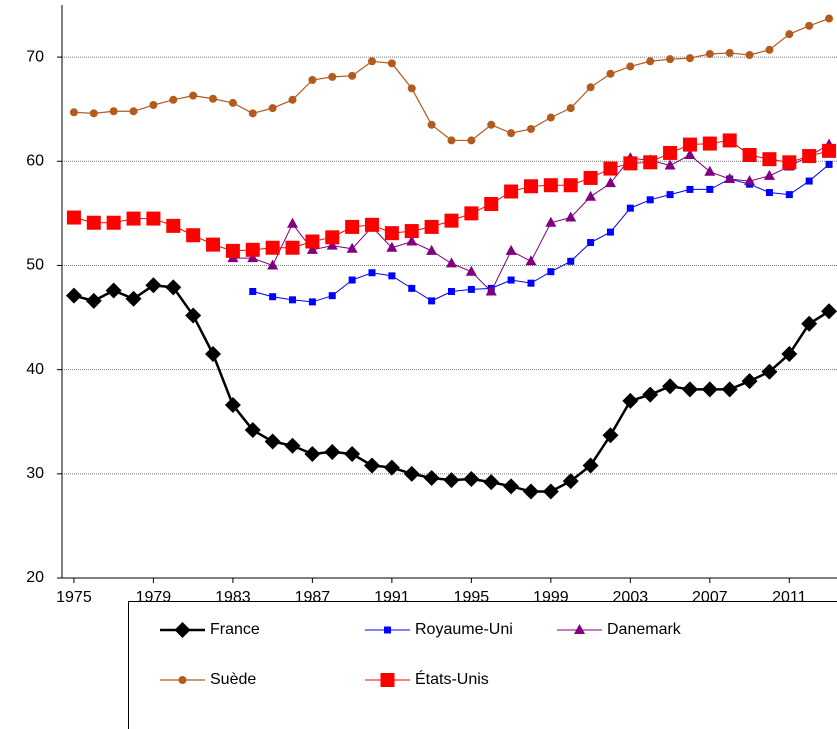 This screenshot has width=837, height=729. Describe the element at coordinates (235, 629) in the screenshot. I see `legend-label: France` at that location.